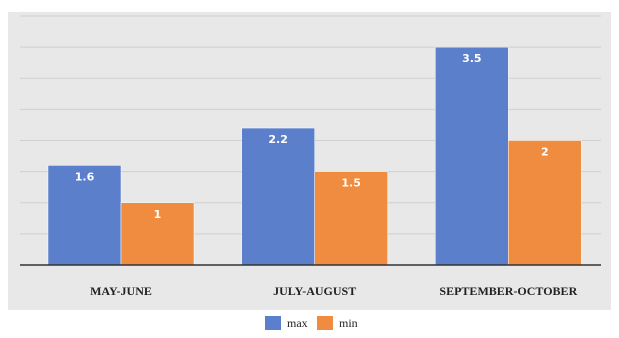 Image resolution: width=619 pixels, height=338 pixels. Describe the element at coordinates (351, 183) in the screenshot. I see `data-label-min: 1.5` at that location.